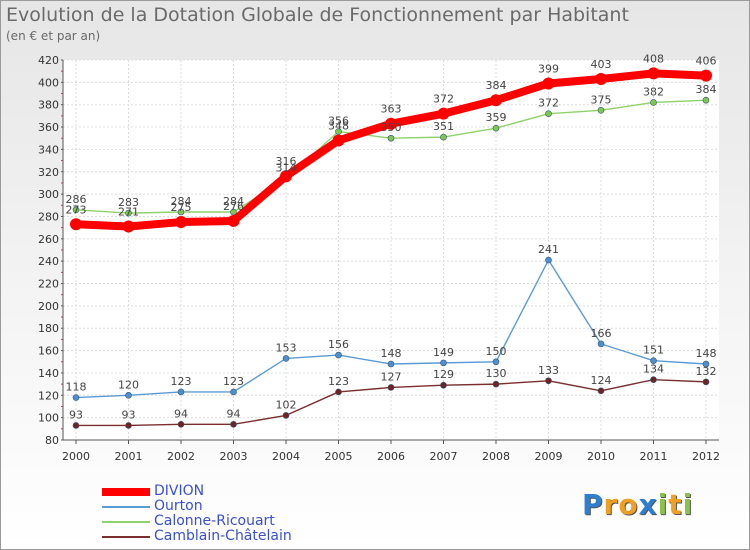 The height and width of the screenshot is (550, 750). I want to click on data-label-camblain-chatelain: 133, so click(548, 370).